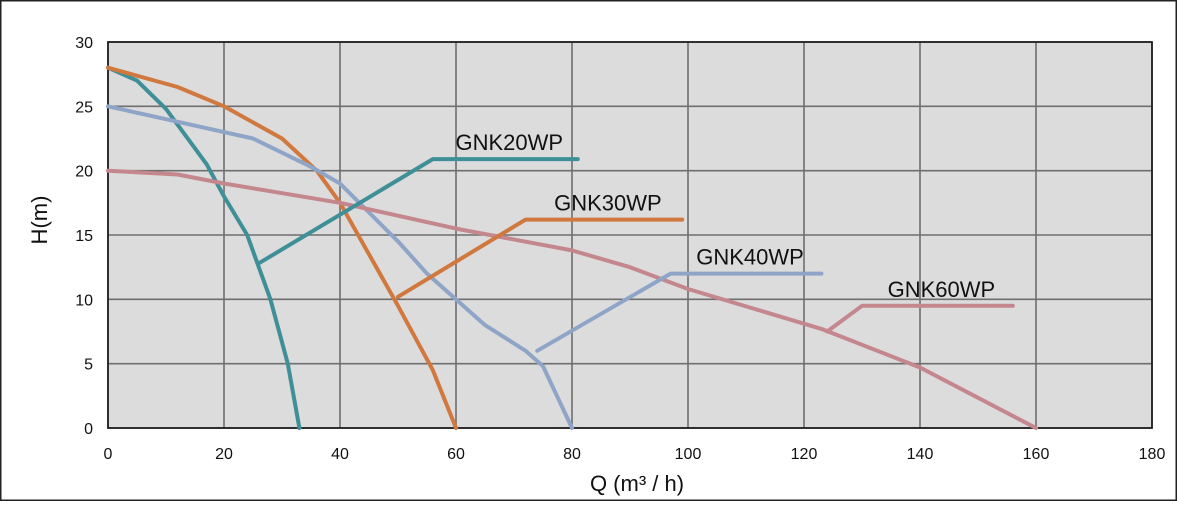 This screenshot has height=506, width=1177. What do you see at coordinates (1036, 454) in the screenshot?
I see `x-tick-label: 160` at bounding box center [1036, 454].